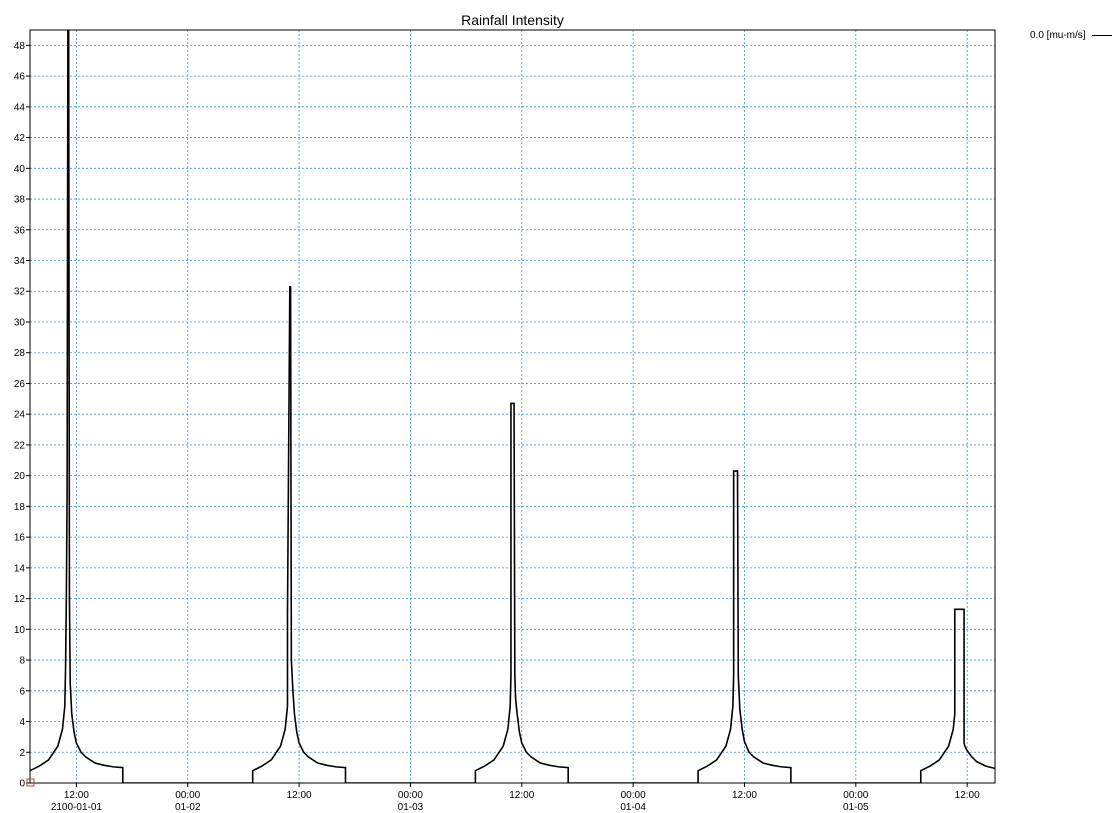 The image size is (1115, 813). What do you see at coordinates (20, 261) in the screenshot?
I see `y-tick-label: 34` at bounding box center [20, 261].